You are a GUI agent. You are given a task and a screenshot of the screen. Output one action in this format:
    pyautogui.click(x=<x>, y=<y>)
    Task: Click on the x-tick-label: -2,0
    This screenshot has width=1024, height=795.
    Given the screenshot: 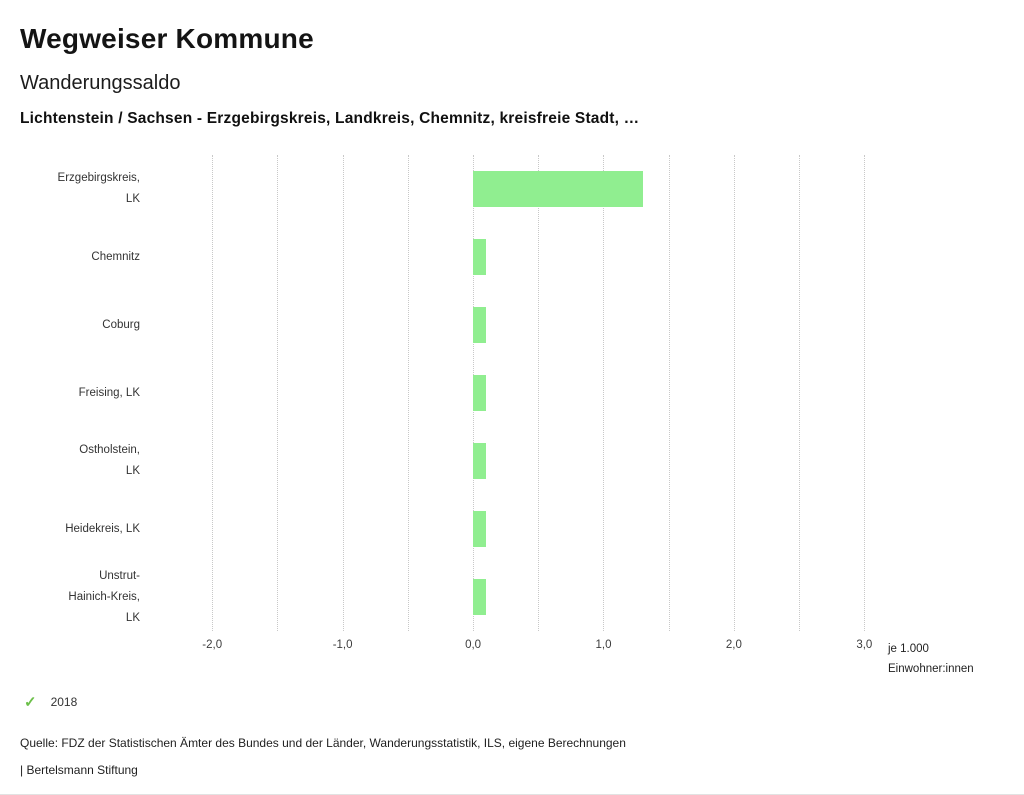 What is the action you would take?
    pyautogui.click(x=212, y=645)
    